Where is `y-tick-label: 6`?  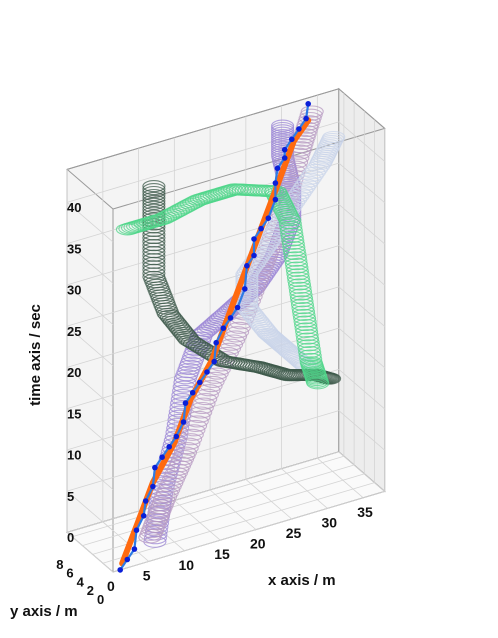 y-tick-label: 6 is located at coordinates (69, 573).